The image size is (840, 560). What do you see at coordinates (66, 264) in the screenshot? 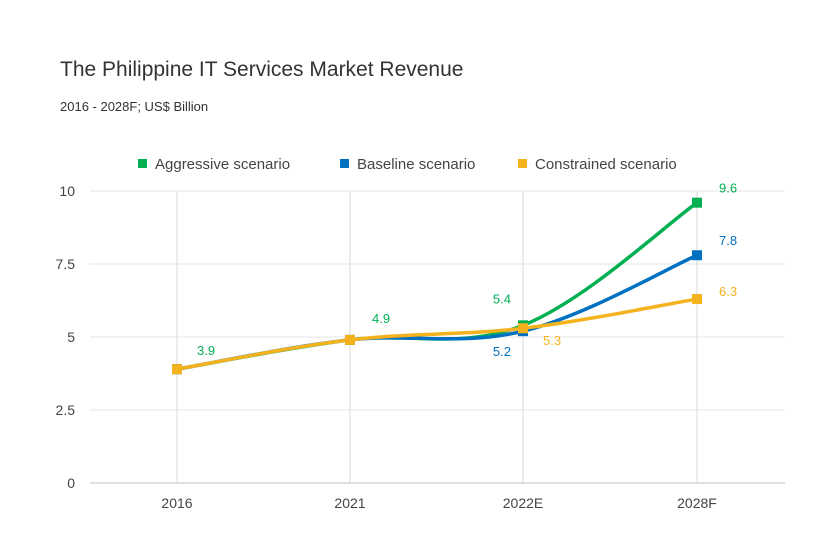
I see `y-tick-label: 7.5` at bounding box center [66, 264].